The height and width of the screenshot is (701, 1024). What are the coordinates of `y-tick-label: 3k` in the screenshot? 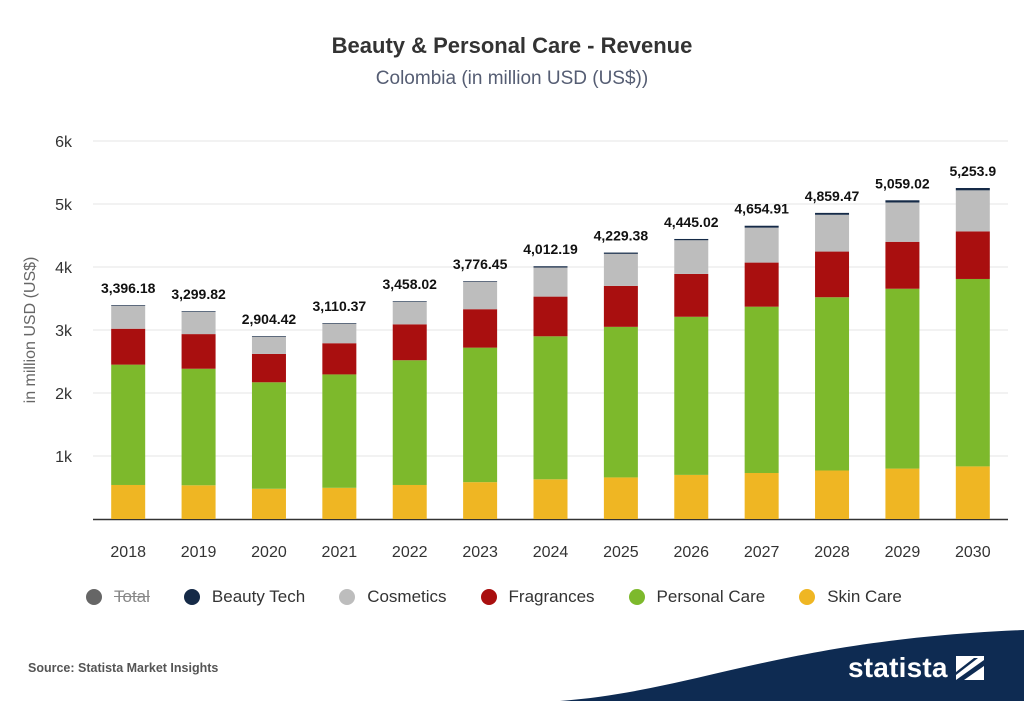 It's located at (64, 331).